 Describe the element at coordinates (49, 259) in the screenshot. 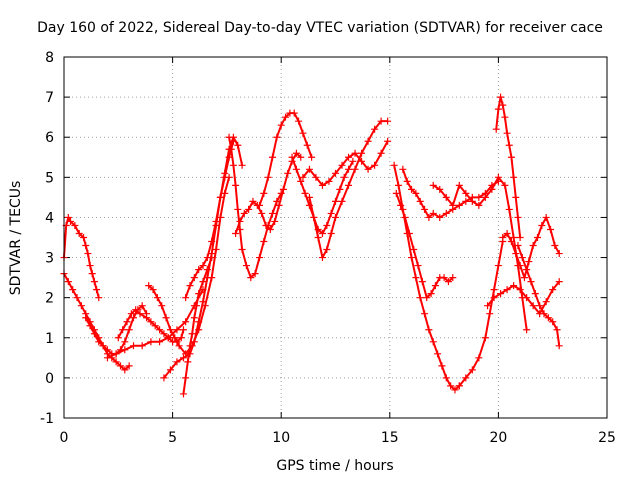

I see `y-tick-label: 3` at that location.